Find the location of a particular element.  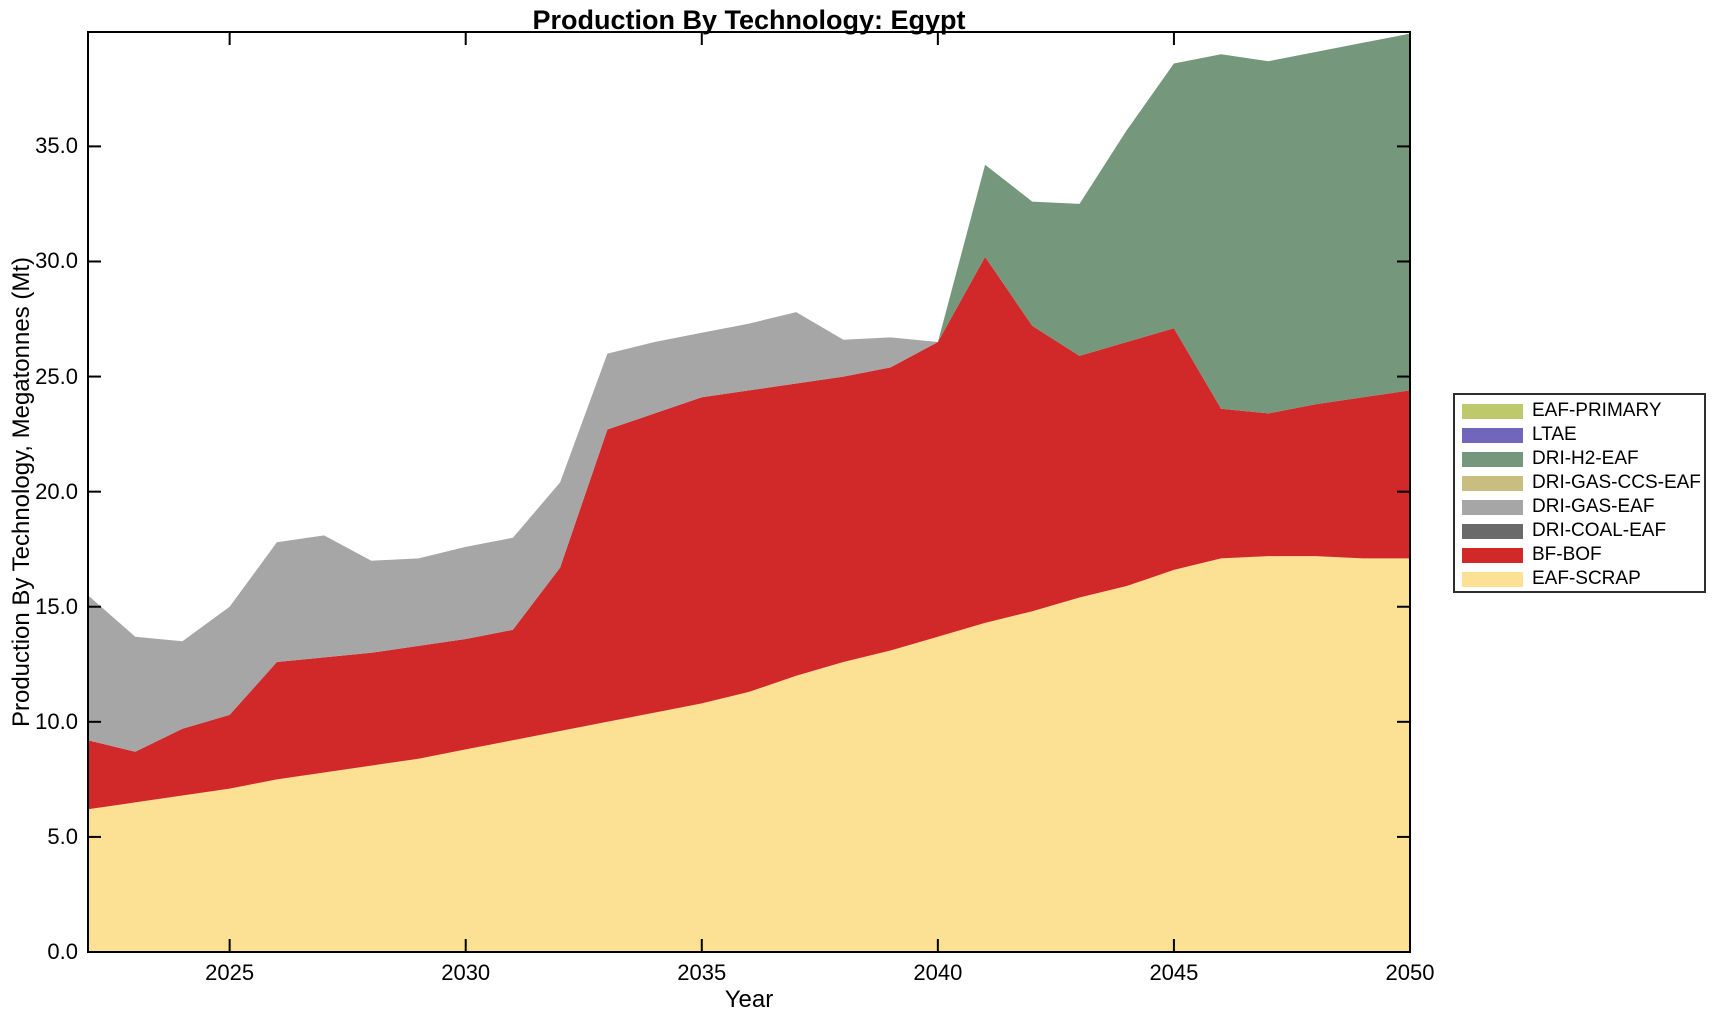

x-tick-label: 2045 is located at coordinates (1174, 972).